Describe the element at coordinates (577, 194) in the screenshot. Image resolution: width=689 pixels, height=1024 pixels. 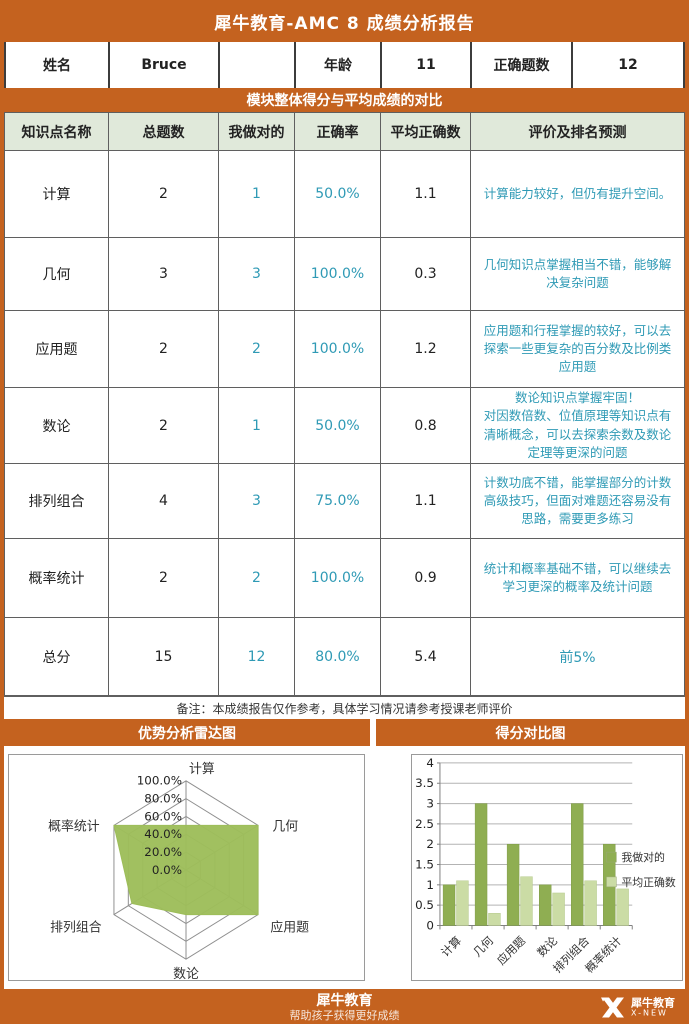
I see `table-cell-comment: 计算能力较好，但仍有提升空间。` at that location.